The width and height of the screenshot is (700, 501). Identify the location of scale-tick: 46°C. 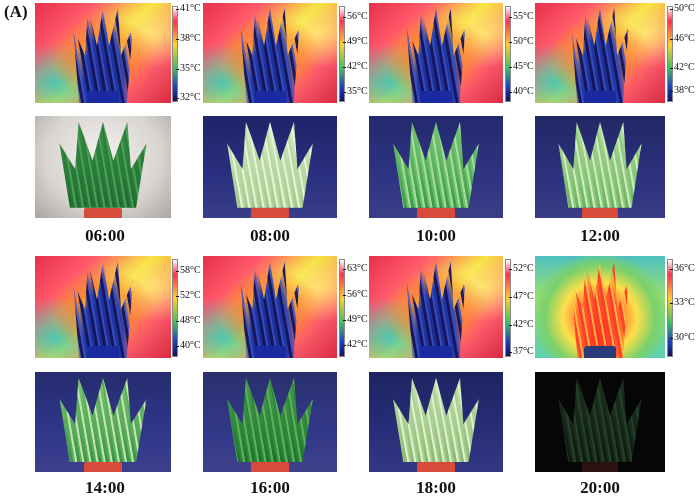
(682, 38).